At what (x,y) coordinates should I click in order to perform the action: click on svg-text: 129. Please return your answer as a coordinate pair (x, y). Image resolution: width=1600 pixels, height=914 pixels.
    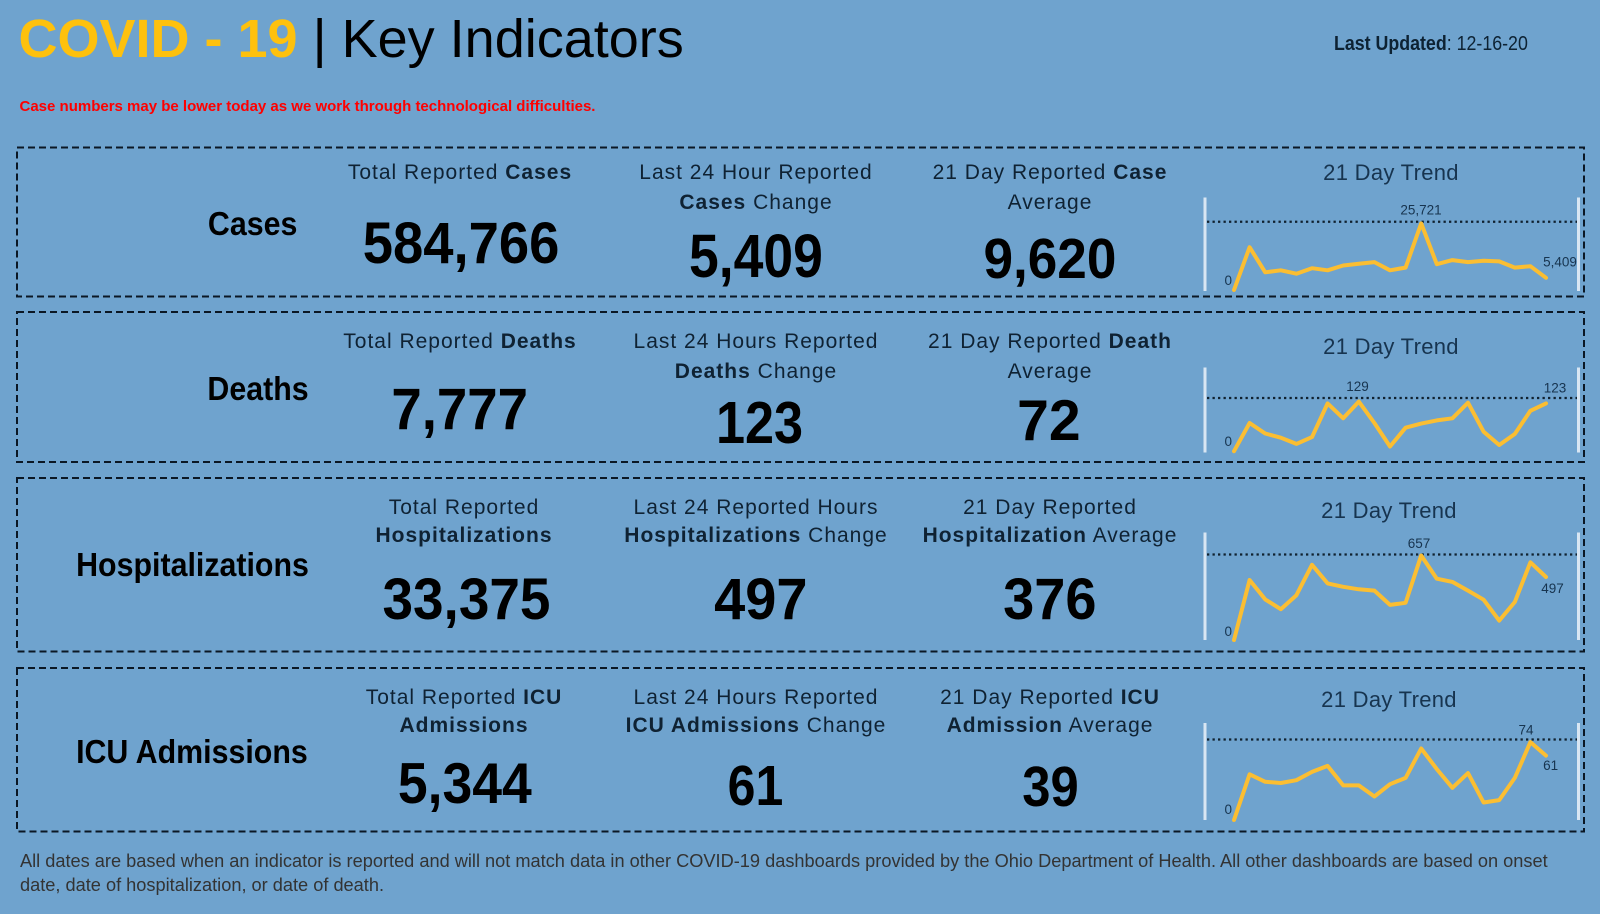
    Looking at the image, I should click on (1357, 386).